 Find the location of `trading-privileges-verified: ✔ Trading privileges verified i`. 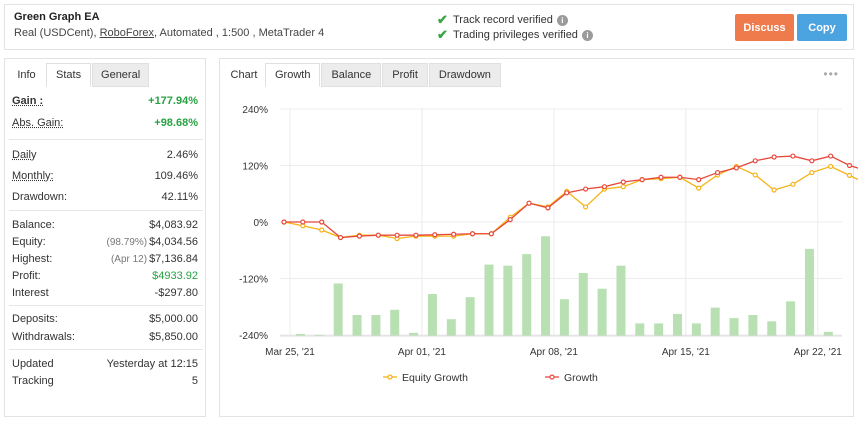

trading-privileges-verified: ✔ Trading privileges verified i is located at coordinates (515, 35).